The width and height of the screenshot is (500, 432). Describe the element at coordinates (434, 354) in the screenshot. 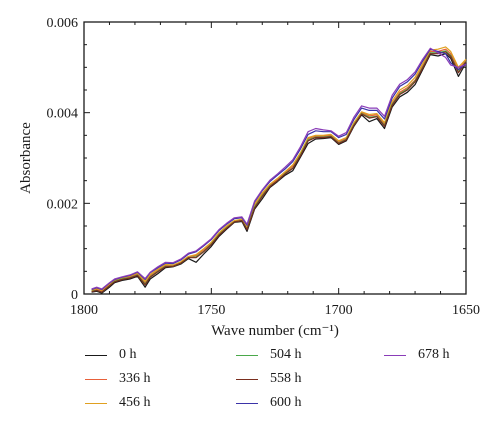

I see `legend-label: 678 h` at that location.